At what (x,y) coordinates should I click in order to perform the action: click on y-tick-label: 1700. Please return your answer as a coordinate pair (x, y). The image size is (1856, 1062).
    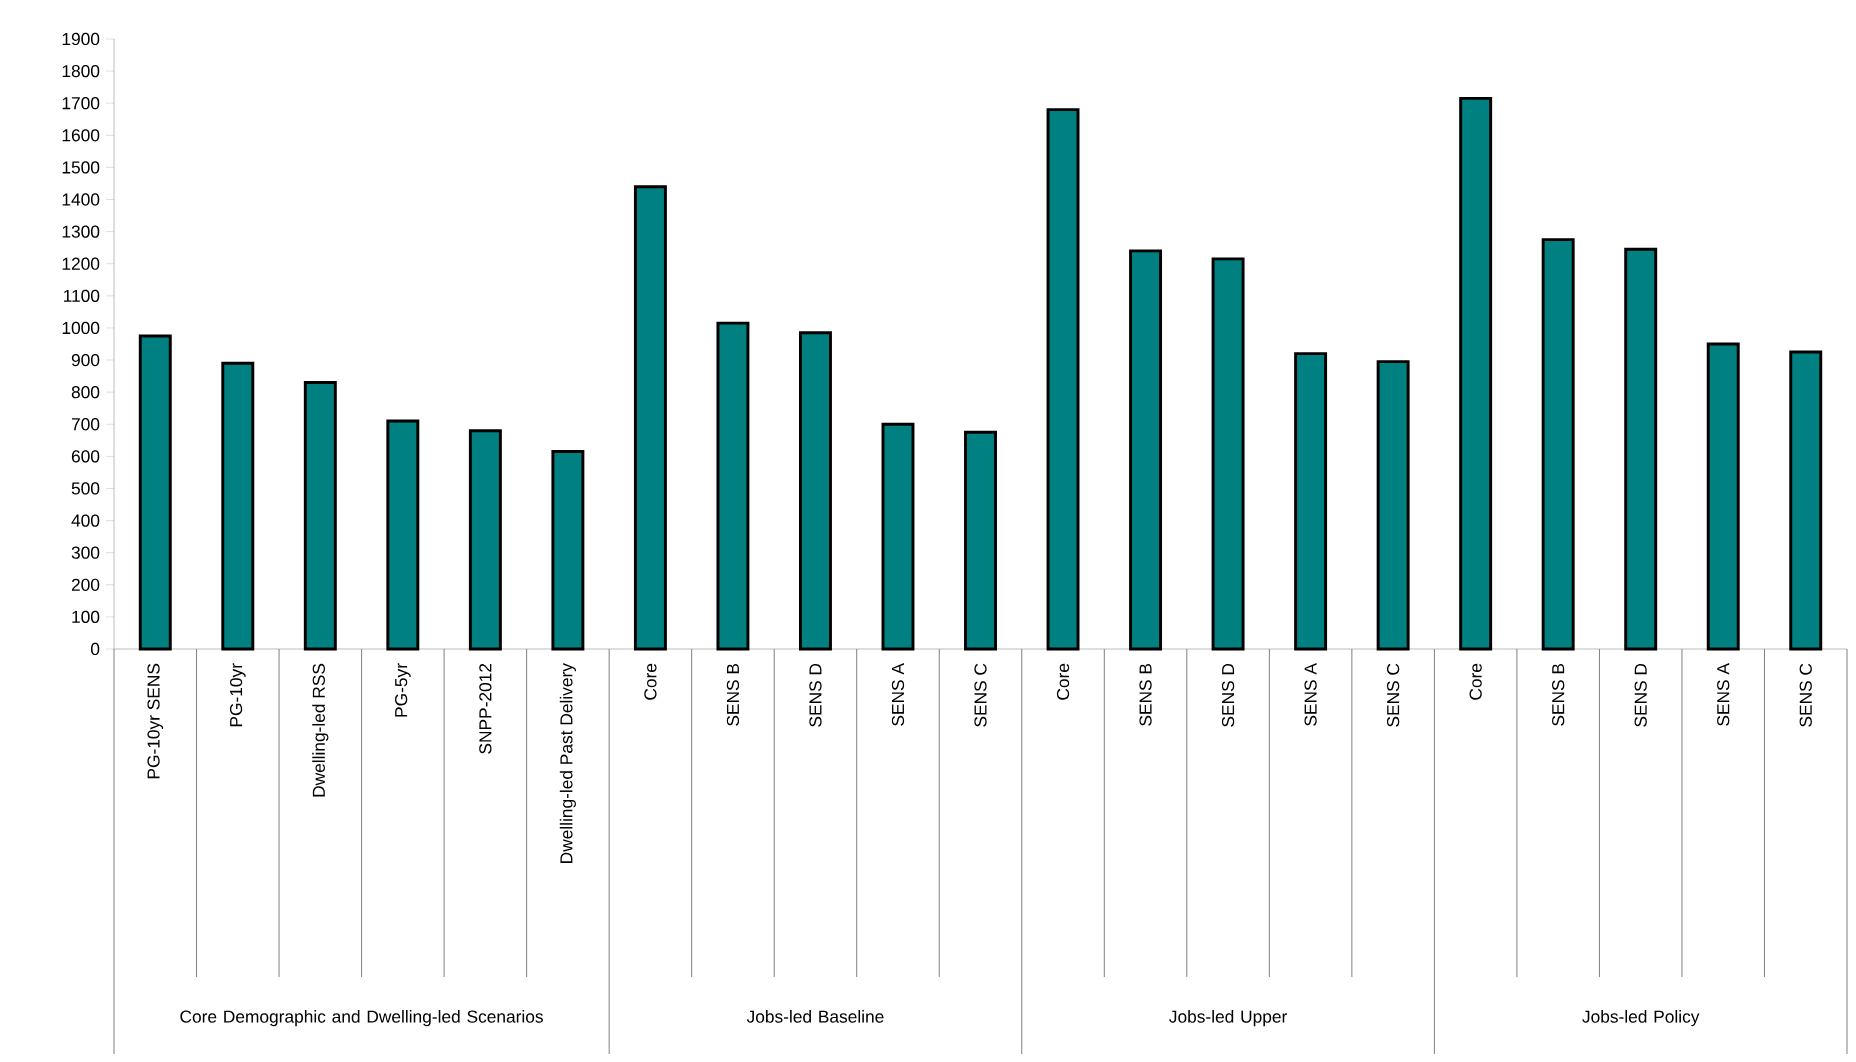
    Looking at the image, I should click on (81, 103).